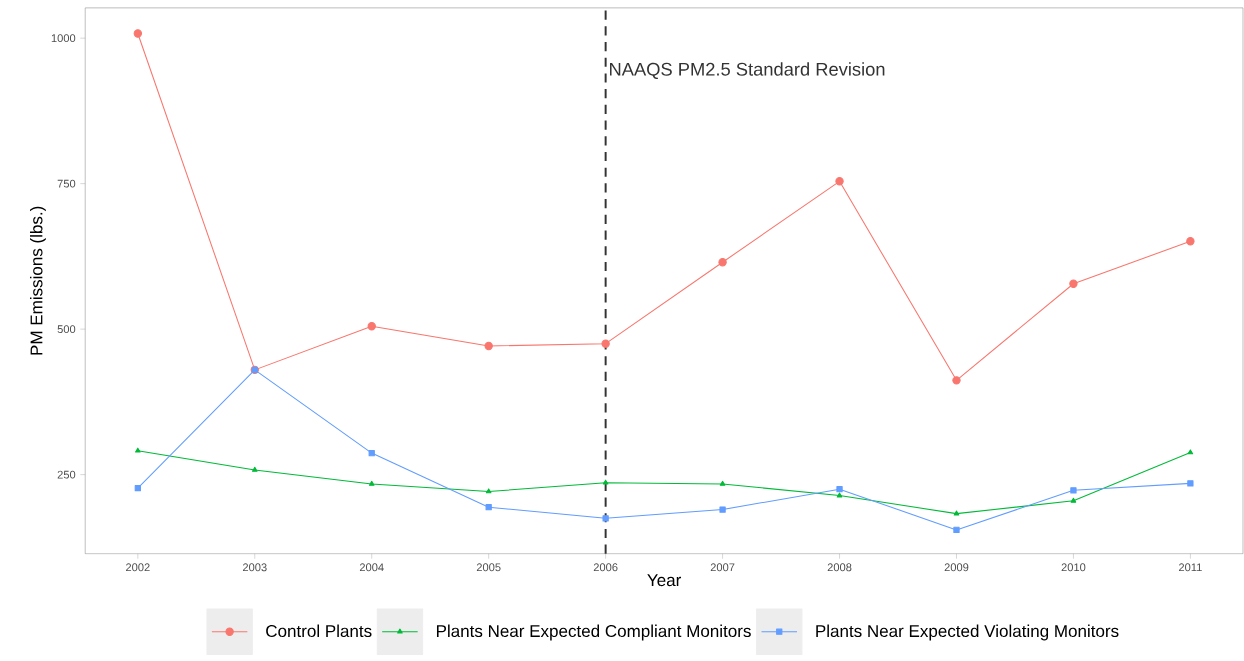 This screenshot has width=1244, height=661. What do you see at coordinates (967, 632) in the screenshot?
I see `legend-label: Plants Near Expected Violating Monitors` at bounding box center [967, 632].